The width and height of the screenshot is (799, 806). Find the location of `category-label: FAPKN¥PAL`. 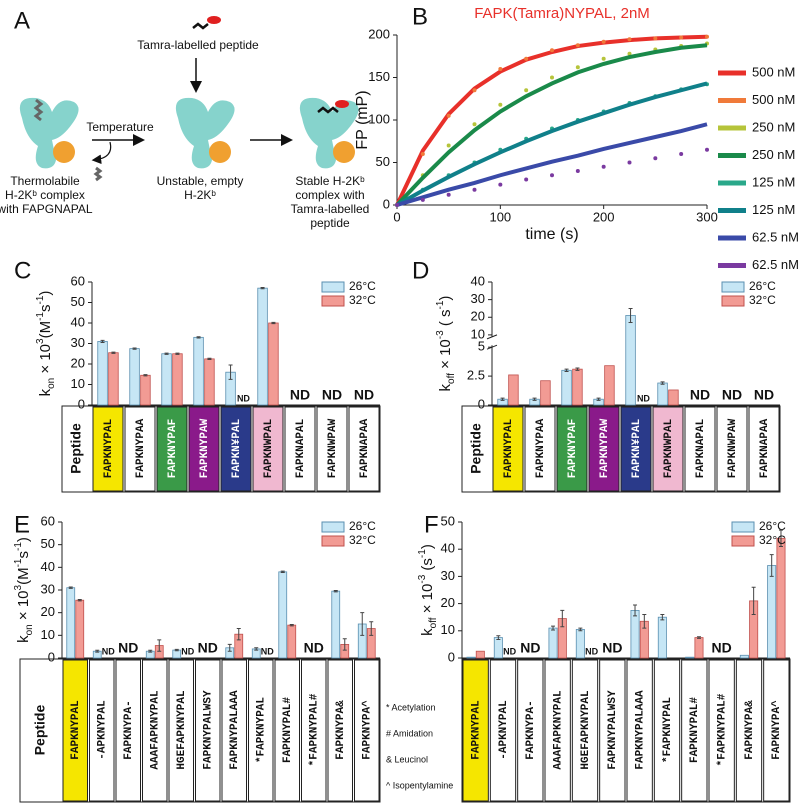

category-label: FAPKN¥PAL is located at coordinates (237, 448).